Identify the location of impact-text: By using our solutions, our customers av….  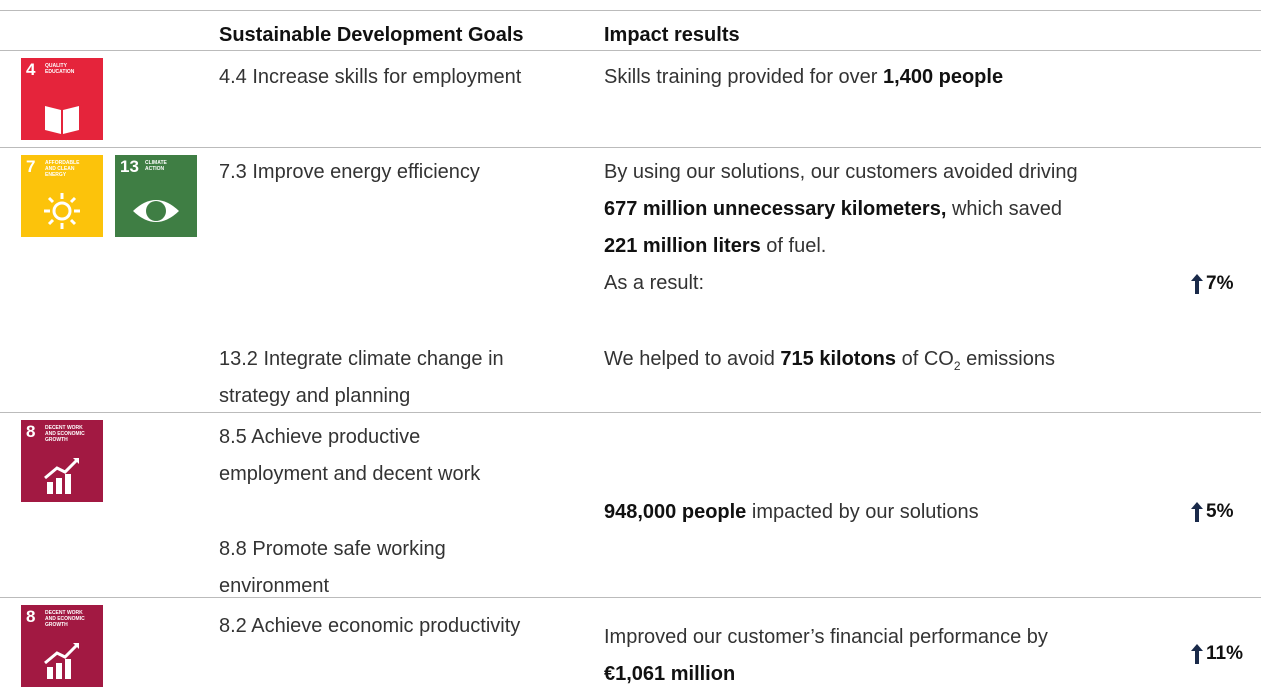
(841, 172).